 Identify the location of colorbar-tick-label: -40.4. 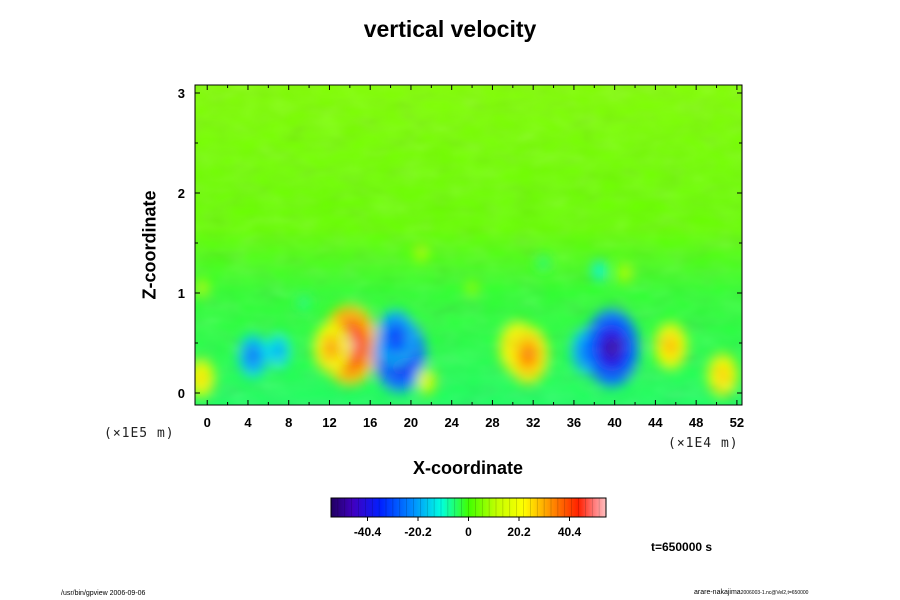
(368, 532).